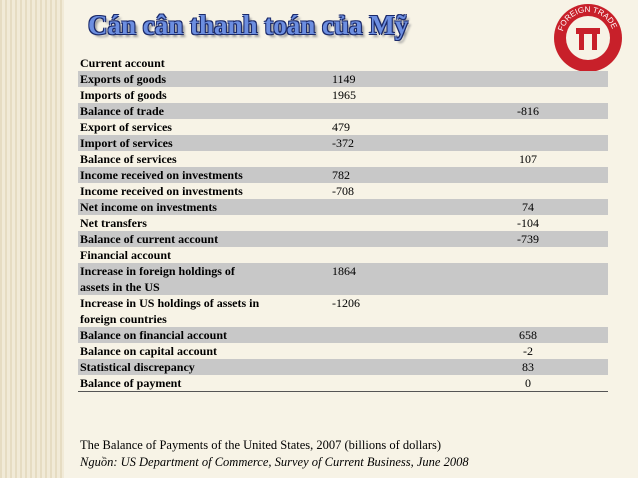 This screenshot has width=638, height=478. I want to click on table-row: Balance of trade -816, so click(343, 111).